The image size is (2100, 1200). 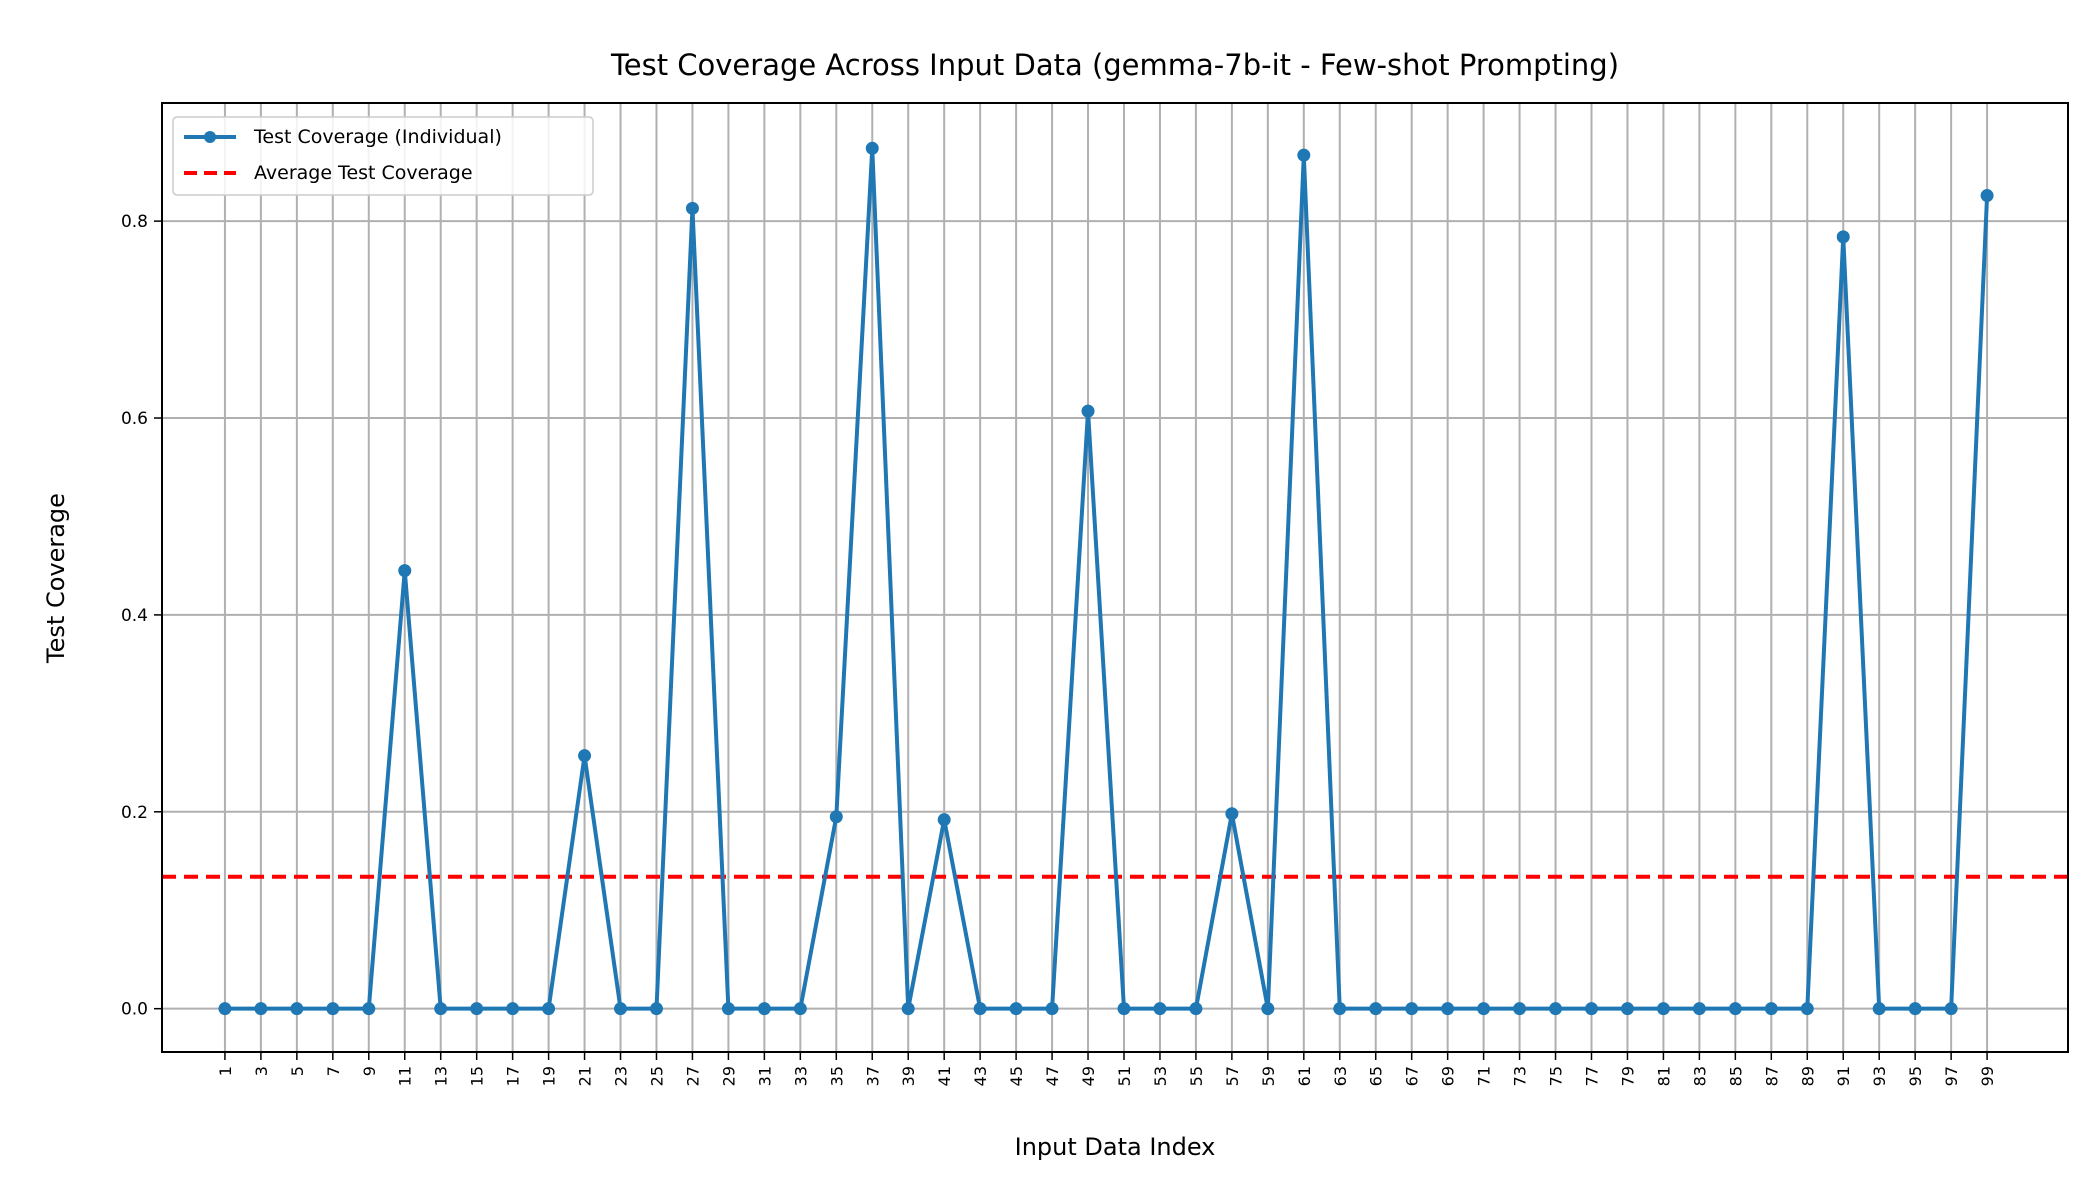 What do you see at coordinates (764, 1076) in the screenshot?
I see `x-tick-label: 31` at bounding box center [764, 1076].